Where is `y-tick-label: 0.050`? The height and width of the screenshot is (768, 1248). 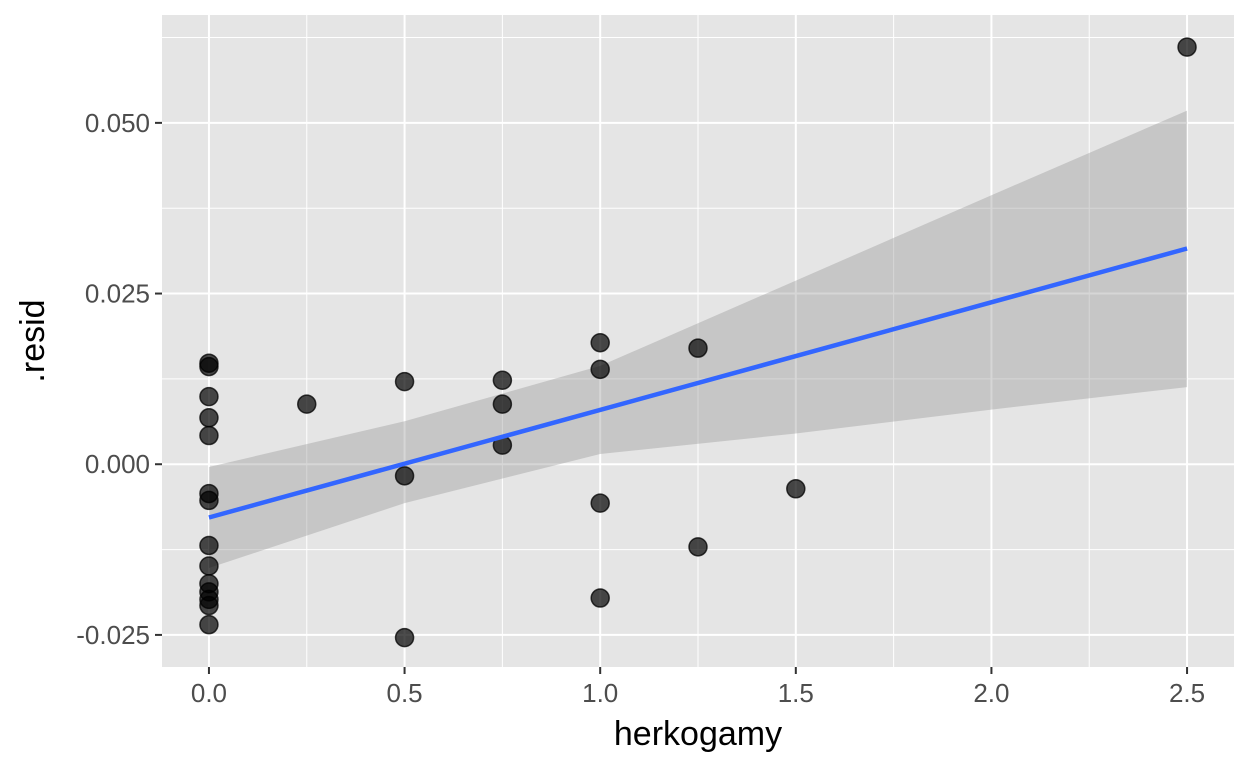
y-tick-label: 0.050 is located at coordinates (117, 123).